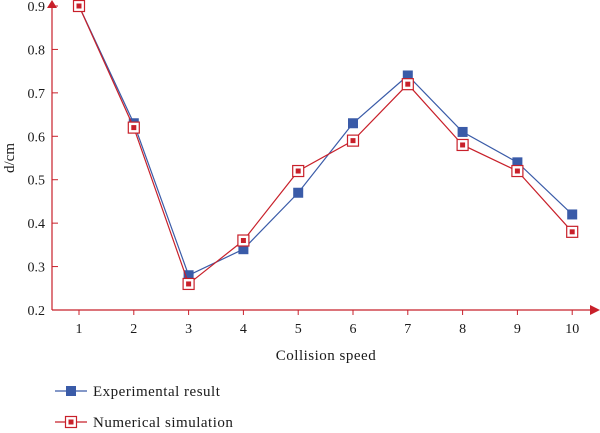 Image resolution: width=600 pixels, height=433 pixels. Describe the element at coordinates (37, 181) in the screenshot. I see `y-tick-label: 0.5` at that location.